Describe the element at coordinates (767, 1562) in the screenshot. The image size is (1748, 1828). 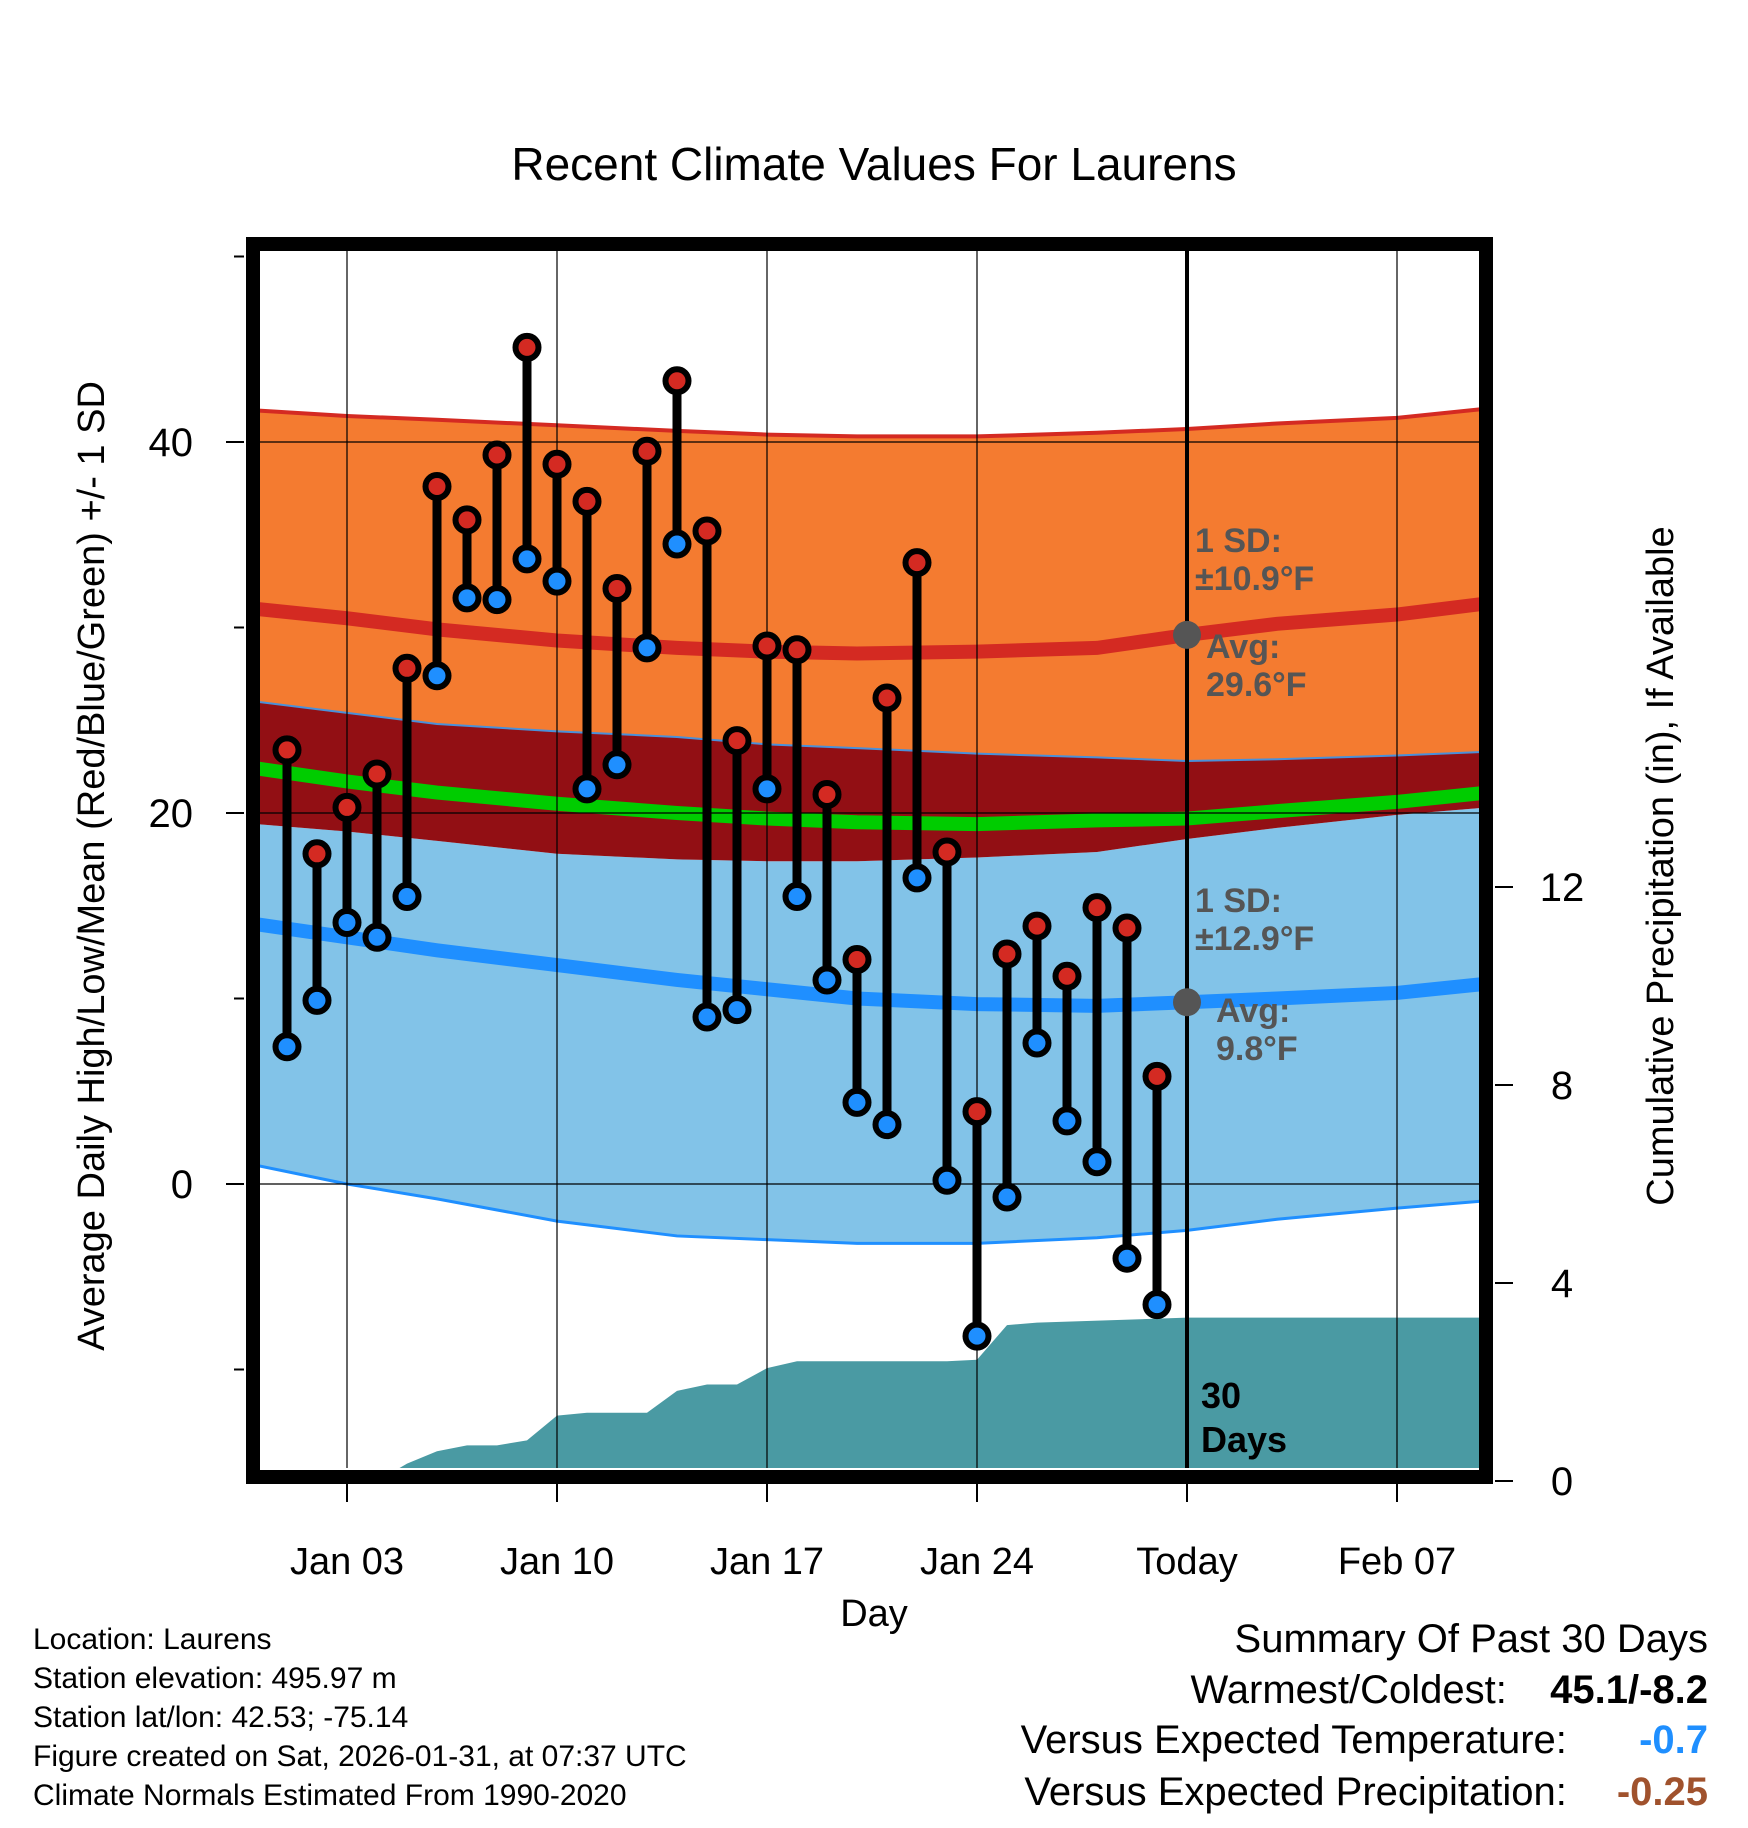
I see `x-tick-label: Jan 17` at that location.